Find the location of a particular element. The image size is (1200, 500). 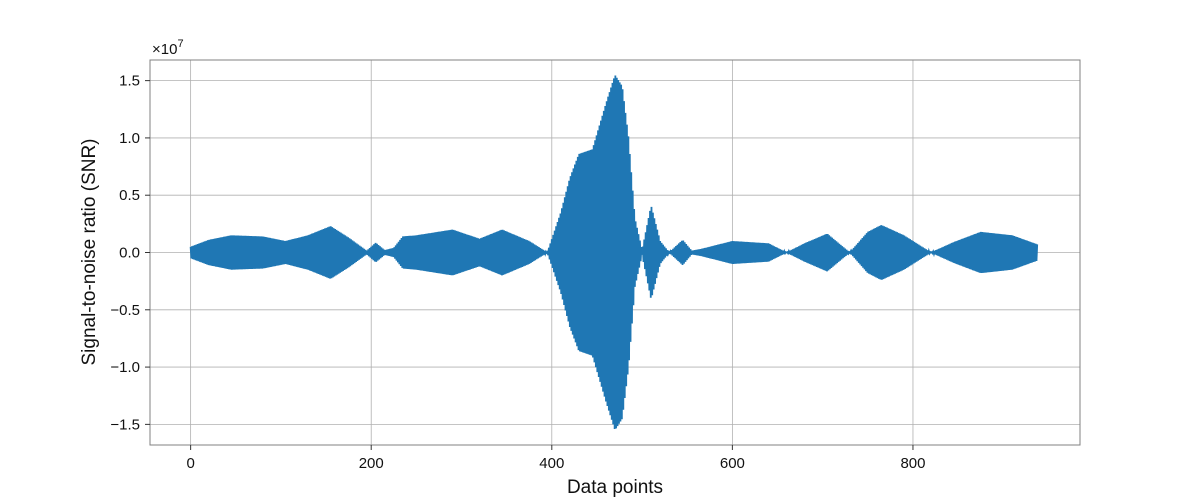

x-axis: 0 200 400 600 800 is located at coordinates (555, 458).